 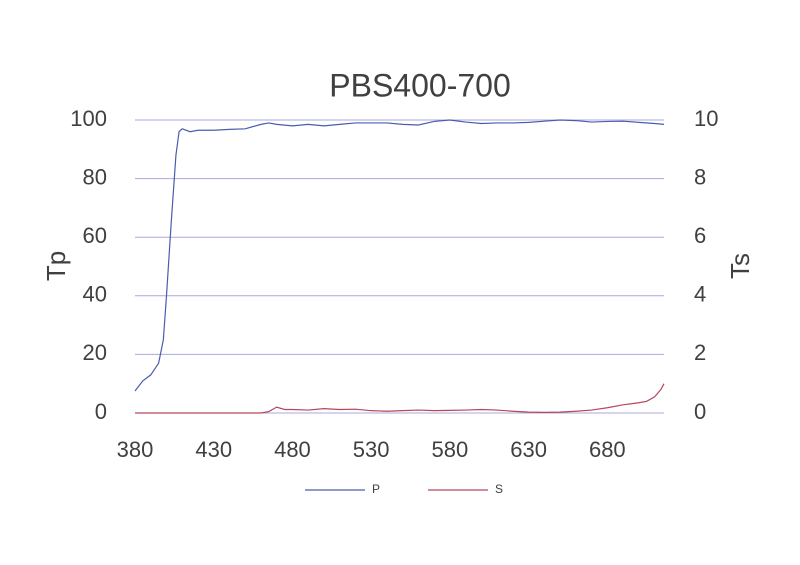 I want to click on y2-tick-label: 4, so click(x=700, y=294).